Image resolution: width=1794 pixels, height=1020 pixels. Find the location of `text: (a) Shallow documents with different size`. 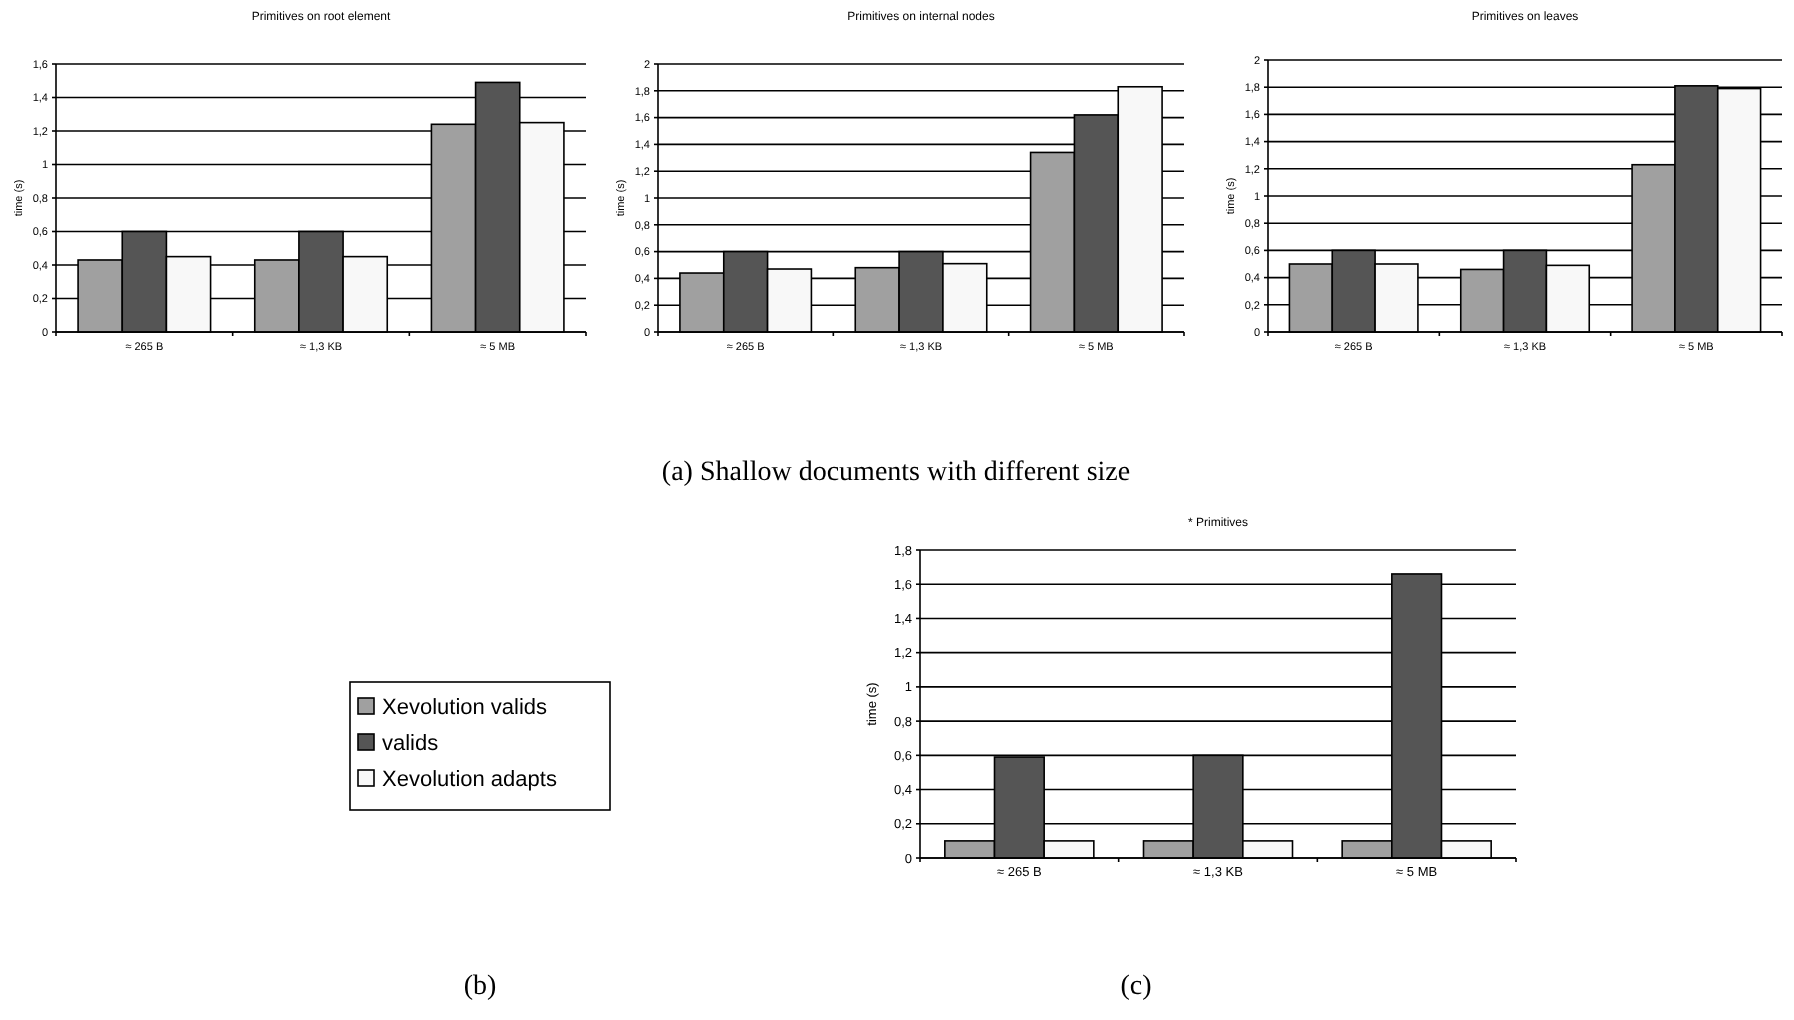

text: (a) Shallow documents with different size is located at coordinates (896, 473).